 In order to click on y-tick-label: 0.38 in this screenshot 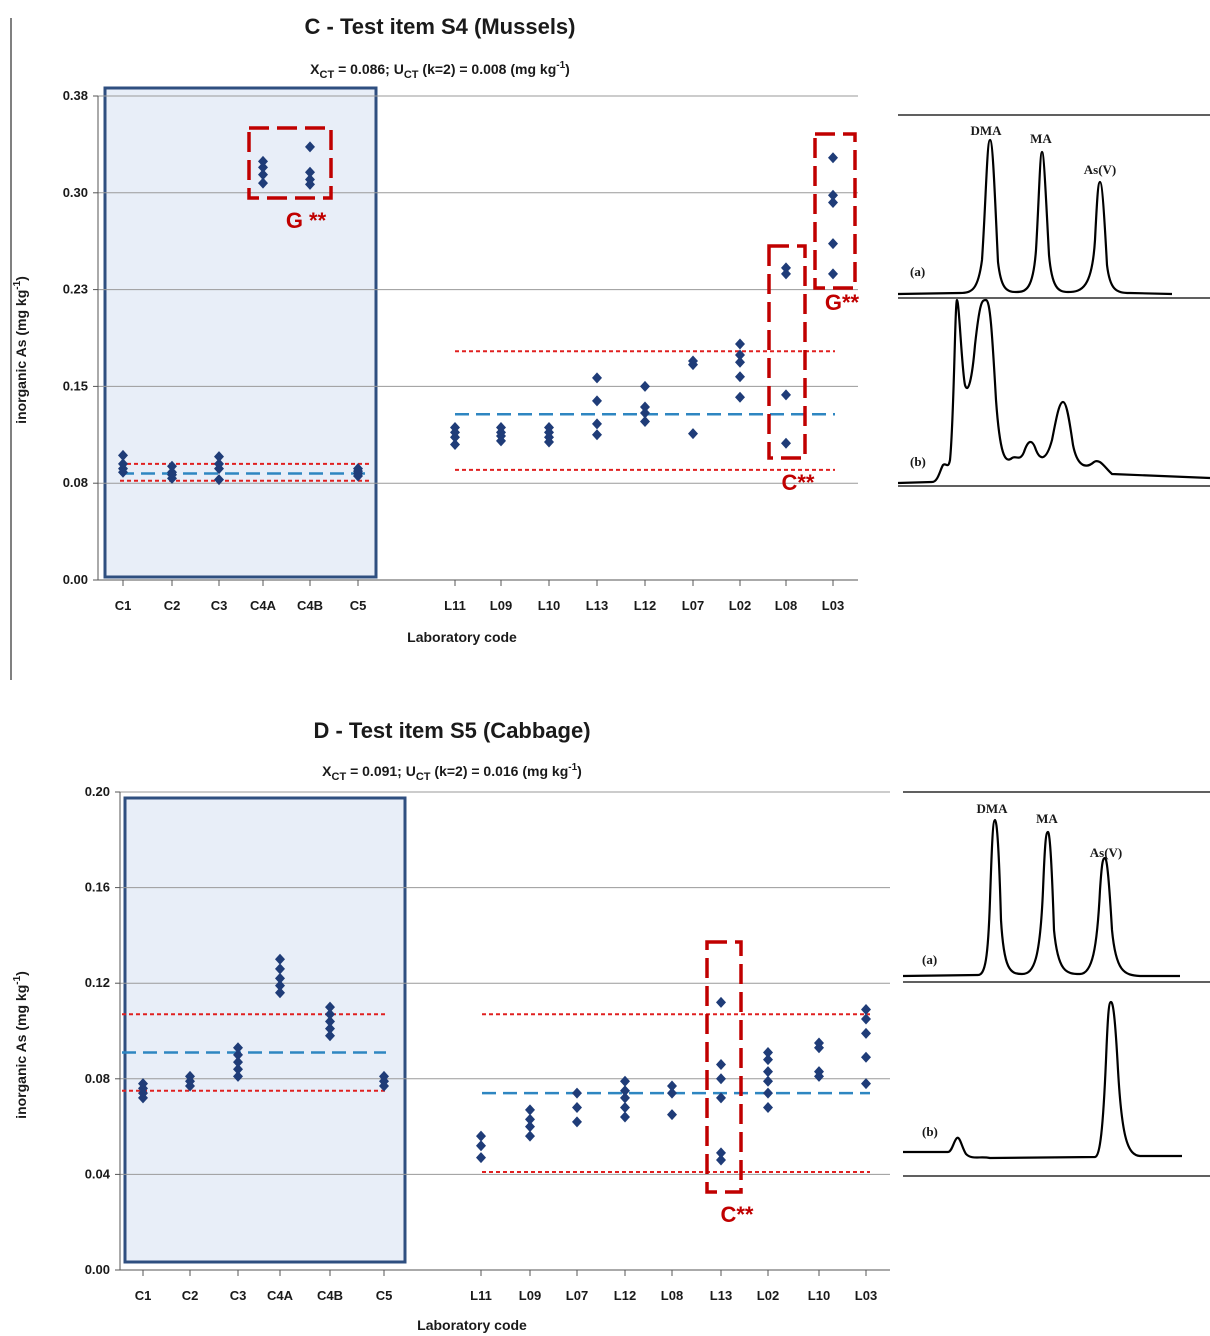, I will do `click(75, 95)`.